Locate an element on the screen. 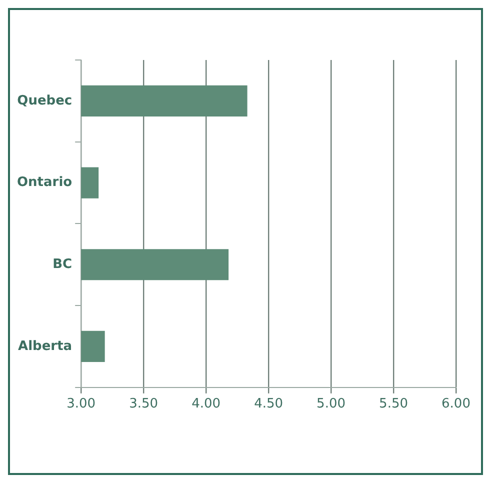 This screenshot has height=483, width=491. y-tick-label: Alberta is located at coordinates (45, 346).